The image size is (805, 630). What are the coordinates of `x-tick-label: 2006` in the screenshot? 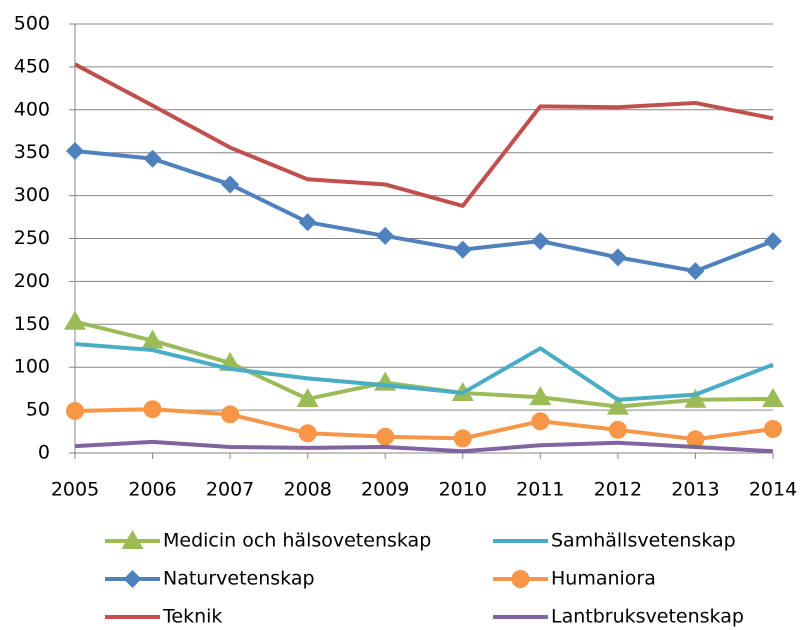 It's located at (152, 490).